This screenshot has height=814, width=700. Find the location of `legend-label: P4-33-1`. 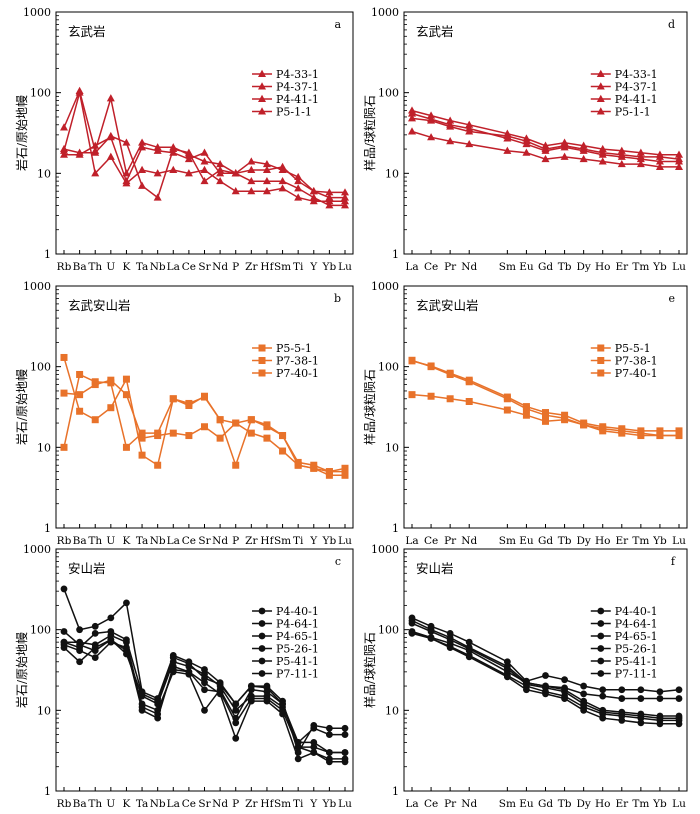

legend-label: P4-33-1 is located at coordinates (297, 74).